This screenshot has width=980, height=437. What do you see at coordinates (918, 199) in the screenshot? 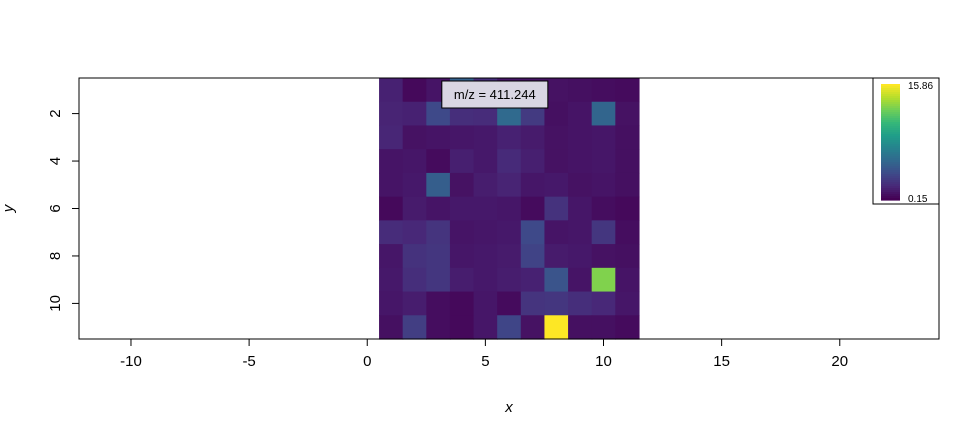
I see `colorbar-min-label: 0.15` at bounding box center [918, 199].